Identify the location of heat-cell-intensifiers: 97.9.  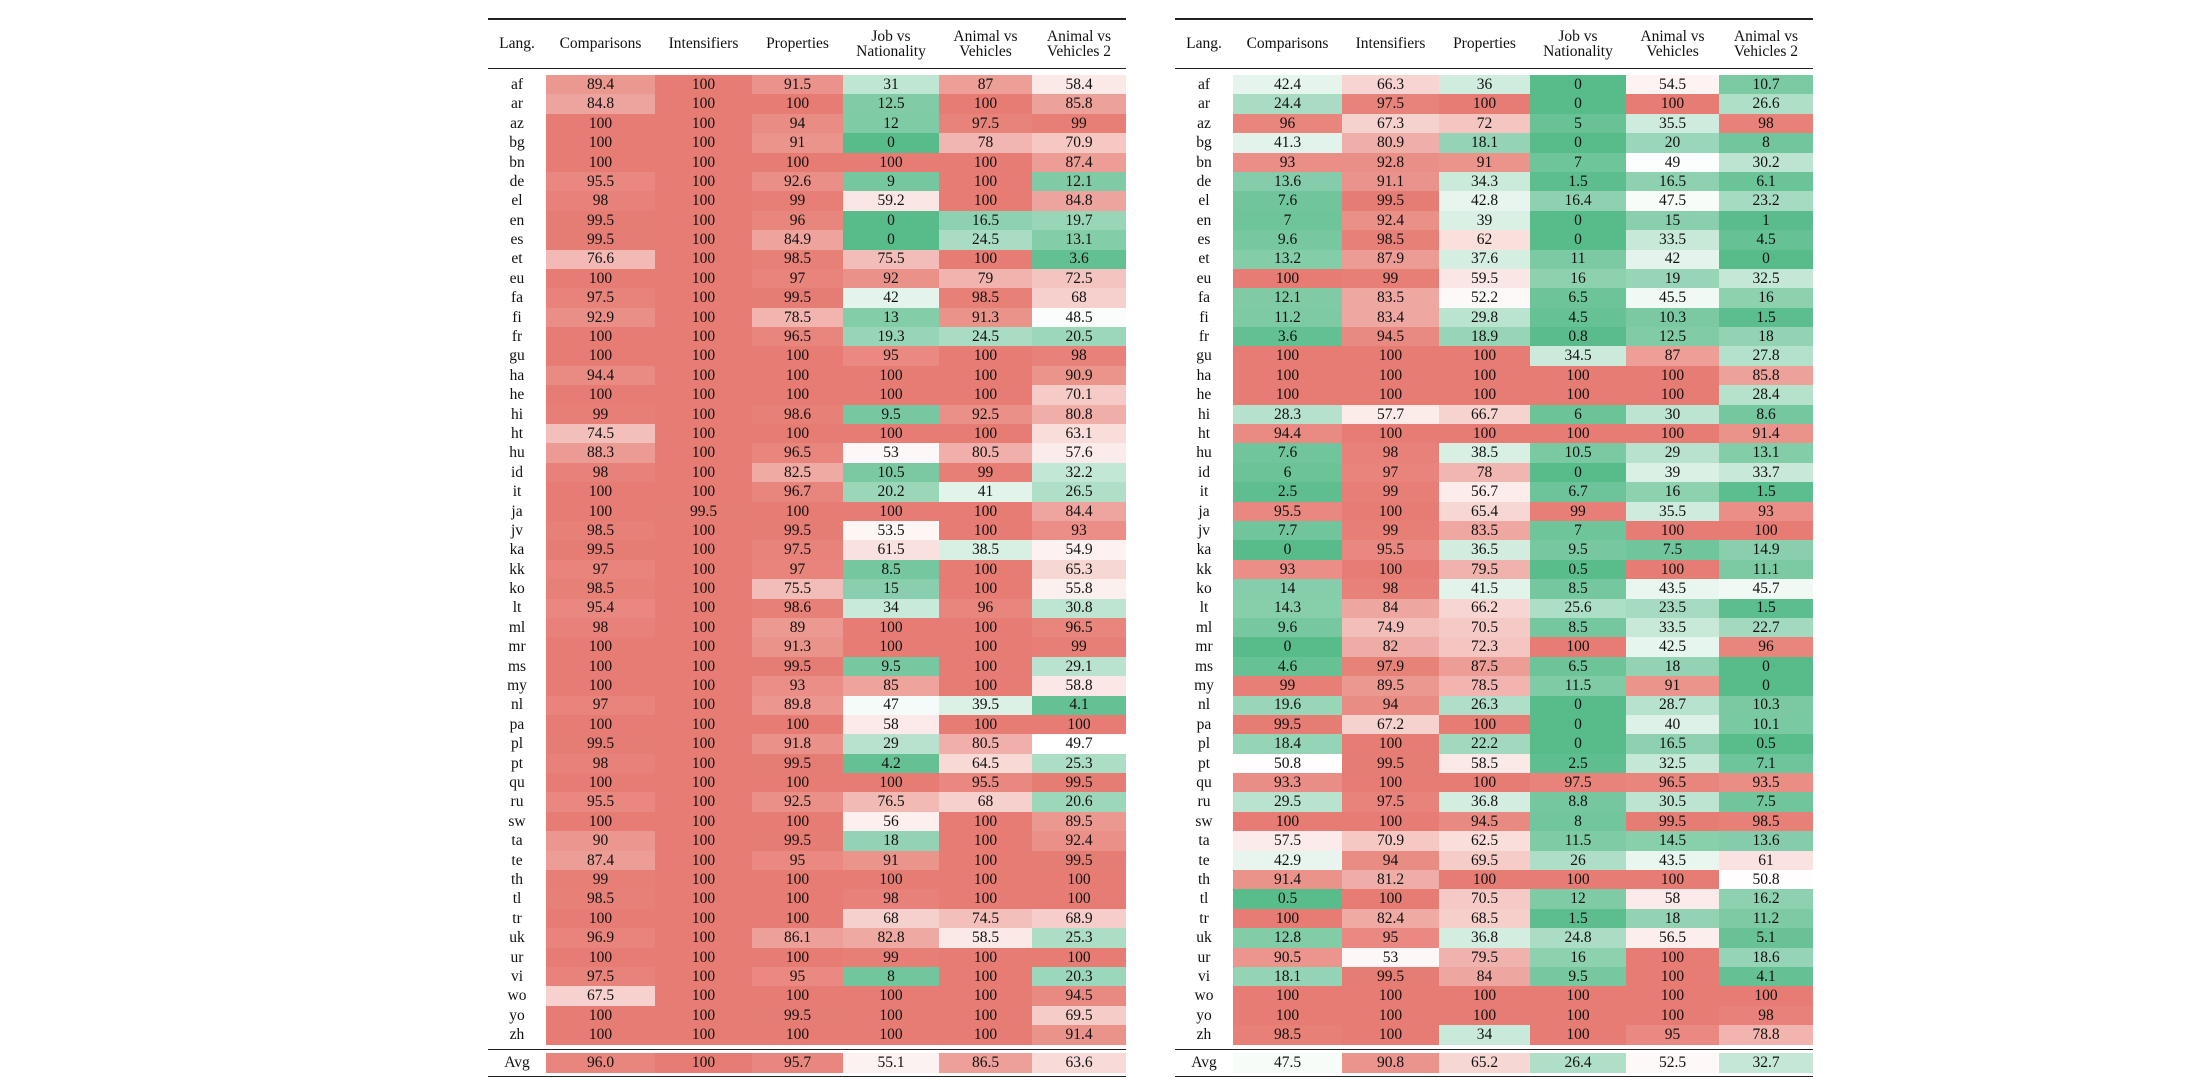
(1390, 666).